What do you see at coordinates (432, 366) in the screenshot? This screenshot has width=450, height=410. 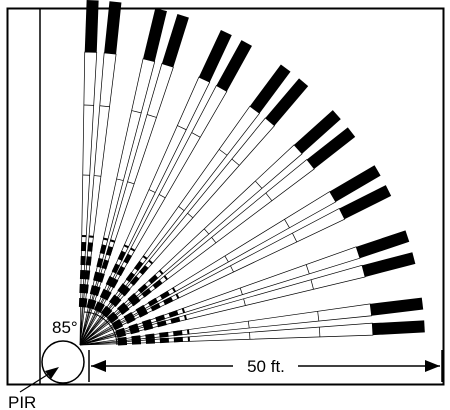 I see `dimension-arrowhead-right` at bounding box center [432, 366].